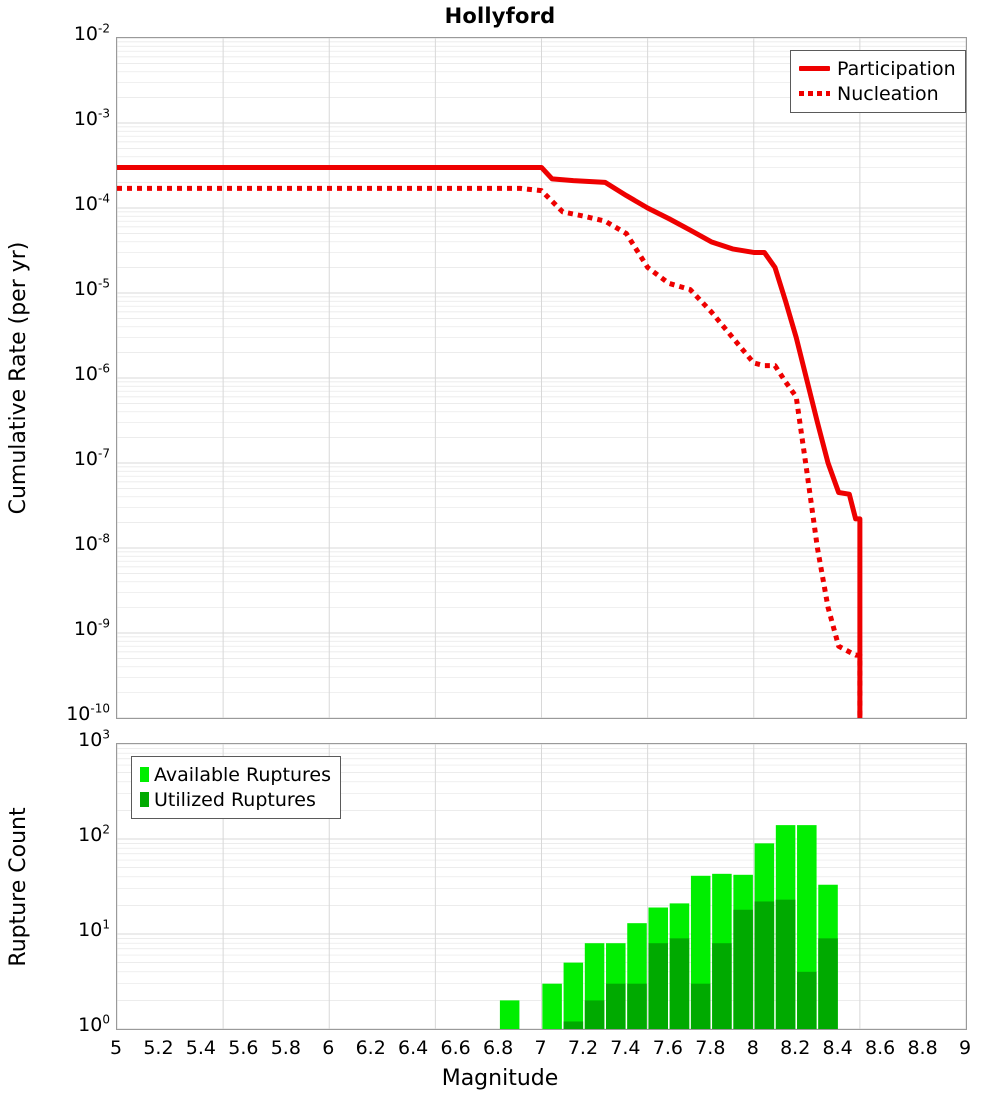 This screenshot has height=1100, width=1000. Describe the element at coordinates (814, 93) in the screenshot. I see `nucleation-line-swatch-icon` at that location.